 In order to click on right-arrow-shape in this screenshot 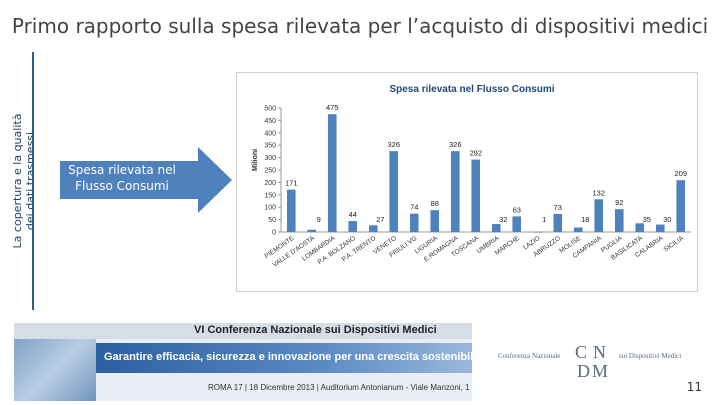, I will do `click(146, 180)`.